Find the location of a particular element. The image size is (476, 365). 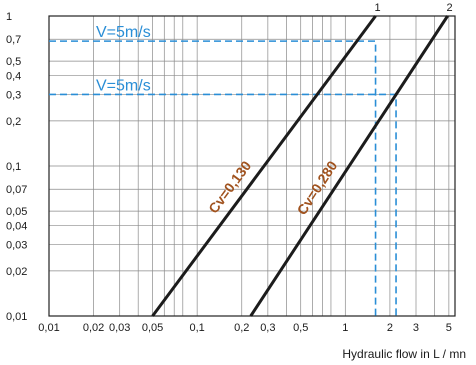

y-tick-label: 0,05 is located at coordinates (16, 212).